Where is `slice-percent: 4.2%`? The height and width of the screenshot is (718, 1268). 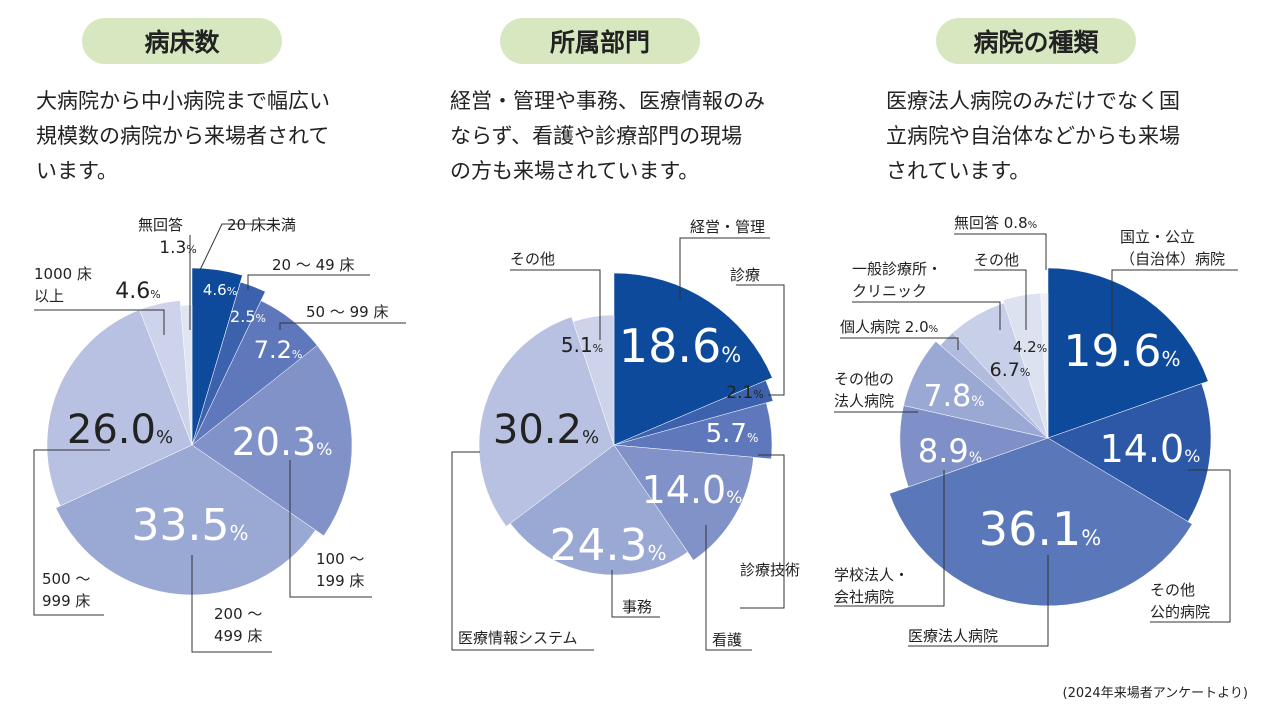
slice-percent: 4.2% is located at coordinates (1030, 347).